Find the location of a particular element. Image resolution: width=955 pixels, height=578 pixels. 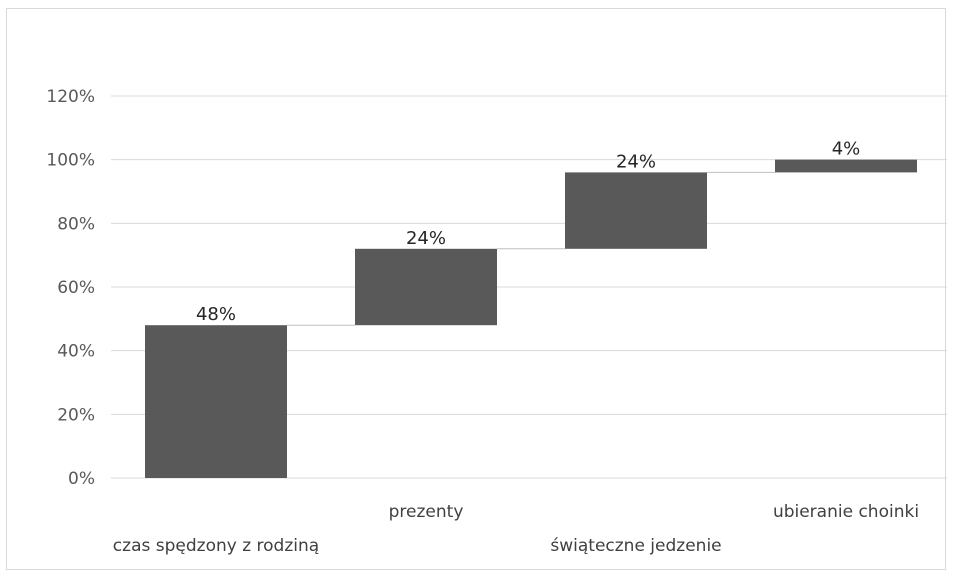

data-label: 48% is located at coordinates (216, 314).